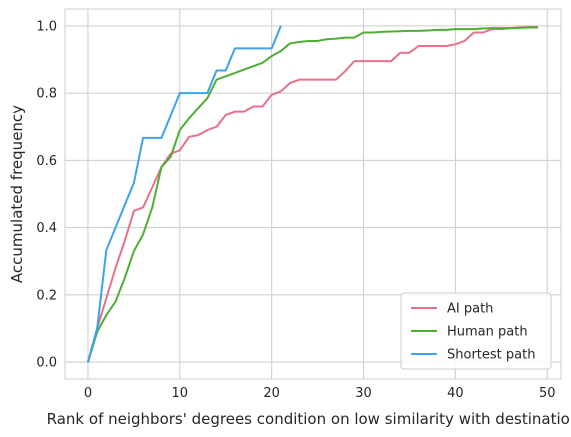 The height and width of the screenshot is (437, 571). I want to click on y-axis-label: Accumulated frequency, so click(17, 194).